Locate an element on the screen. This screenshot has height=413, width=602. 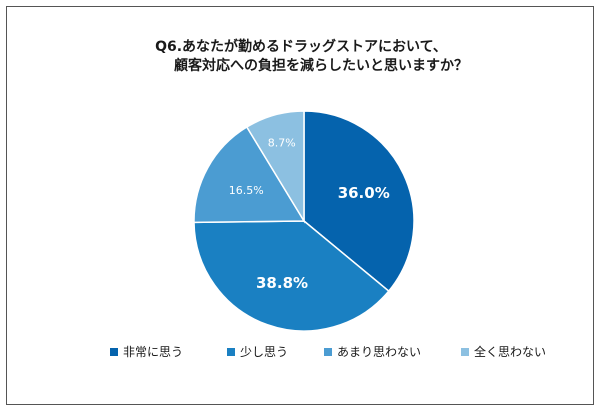
legend-item-3: あまり思わない is located at coordinates (372, 351).